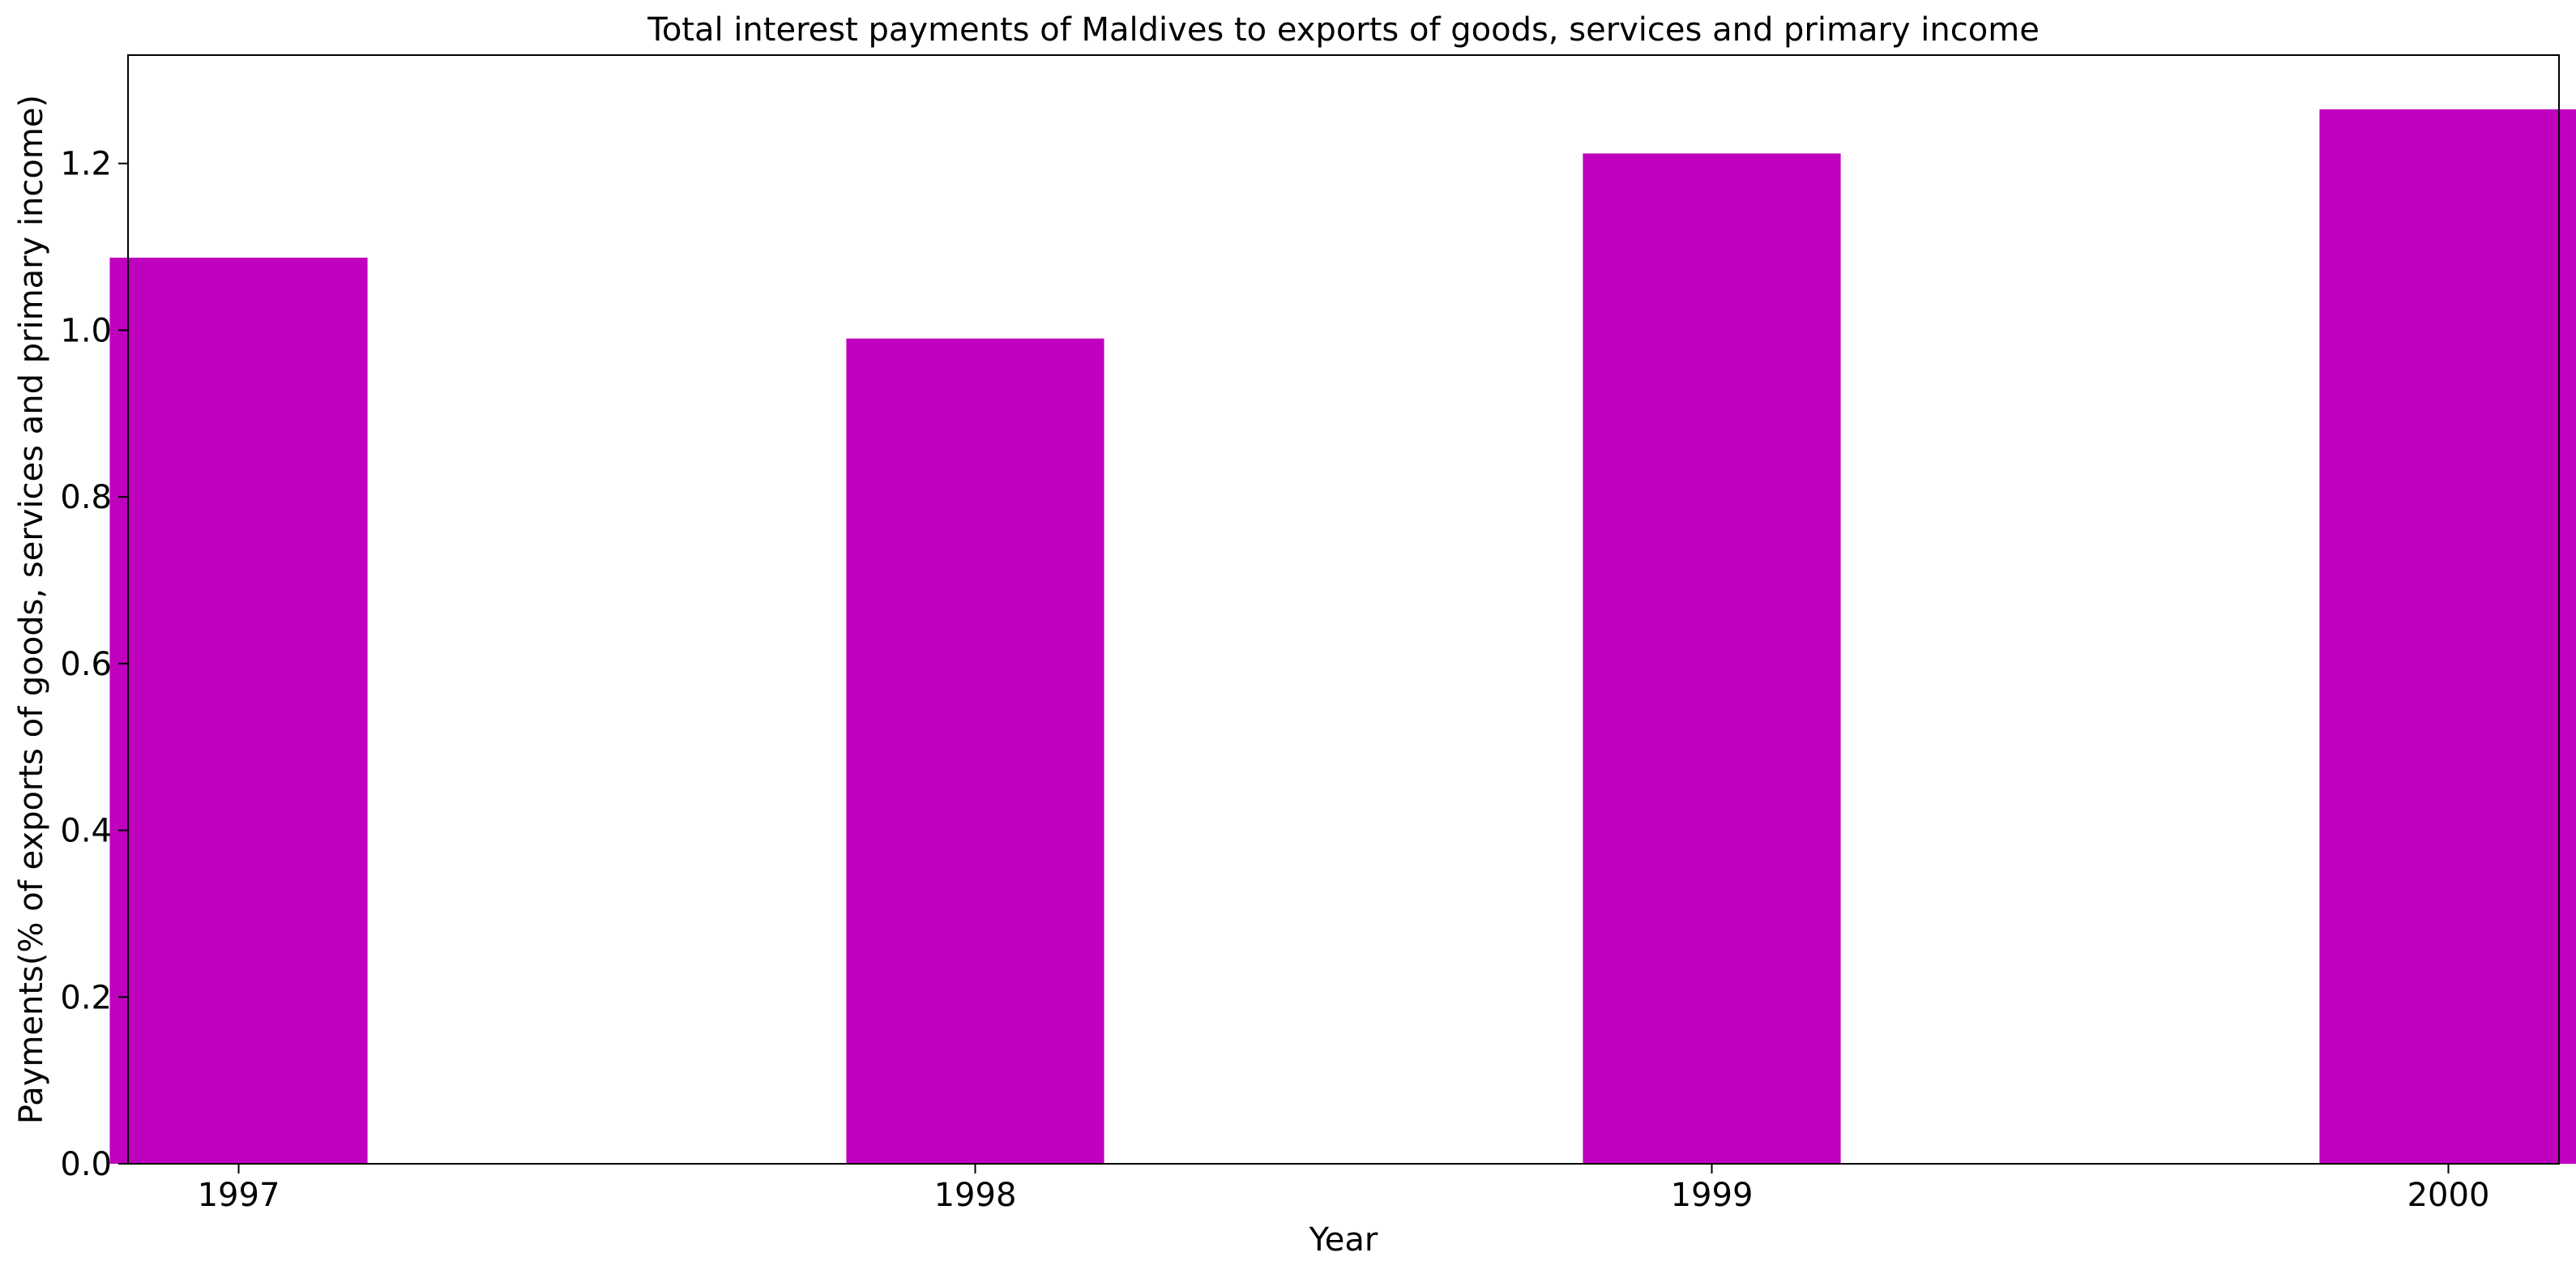 The width and height of the screenshot is (2576, 1274). What do you see at coordinates (2447, 636) in the screenshot?
I see `bar-2000` at bounding box center [2447, 636].